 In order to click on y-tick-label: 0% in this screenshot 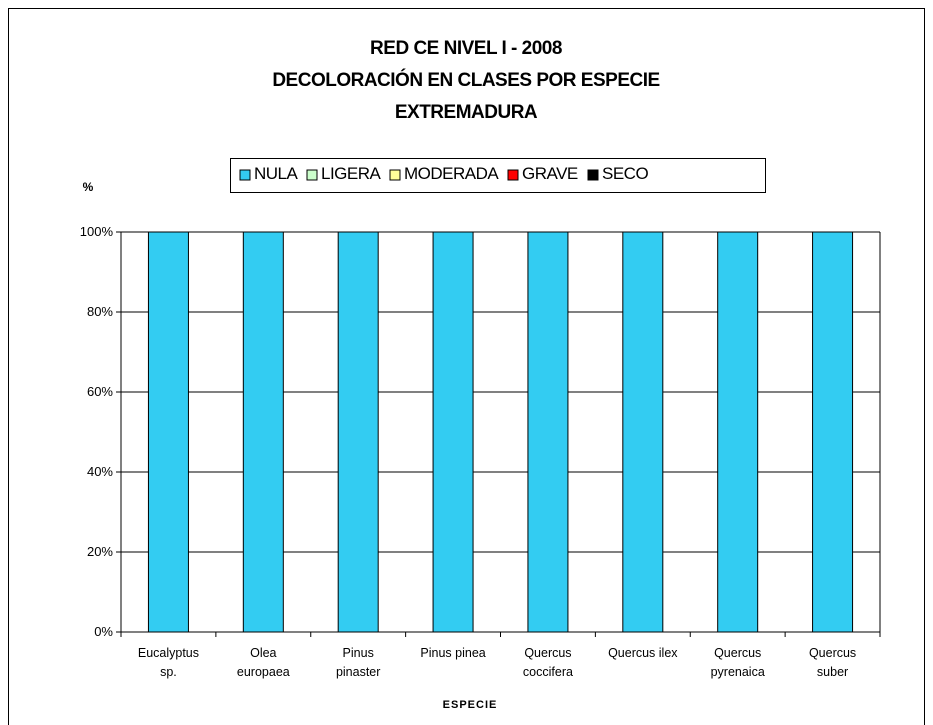, I will do `click(103, 631)`.